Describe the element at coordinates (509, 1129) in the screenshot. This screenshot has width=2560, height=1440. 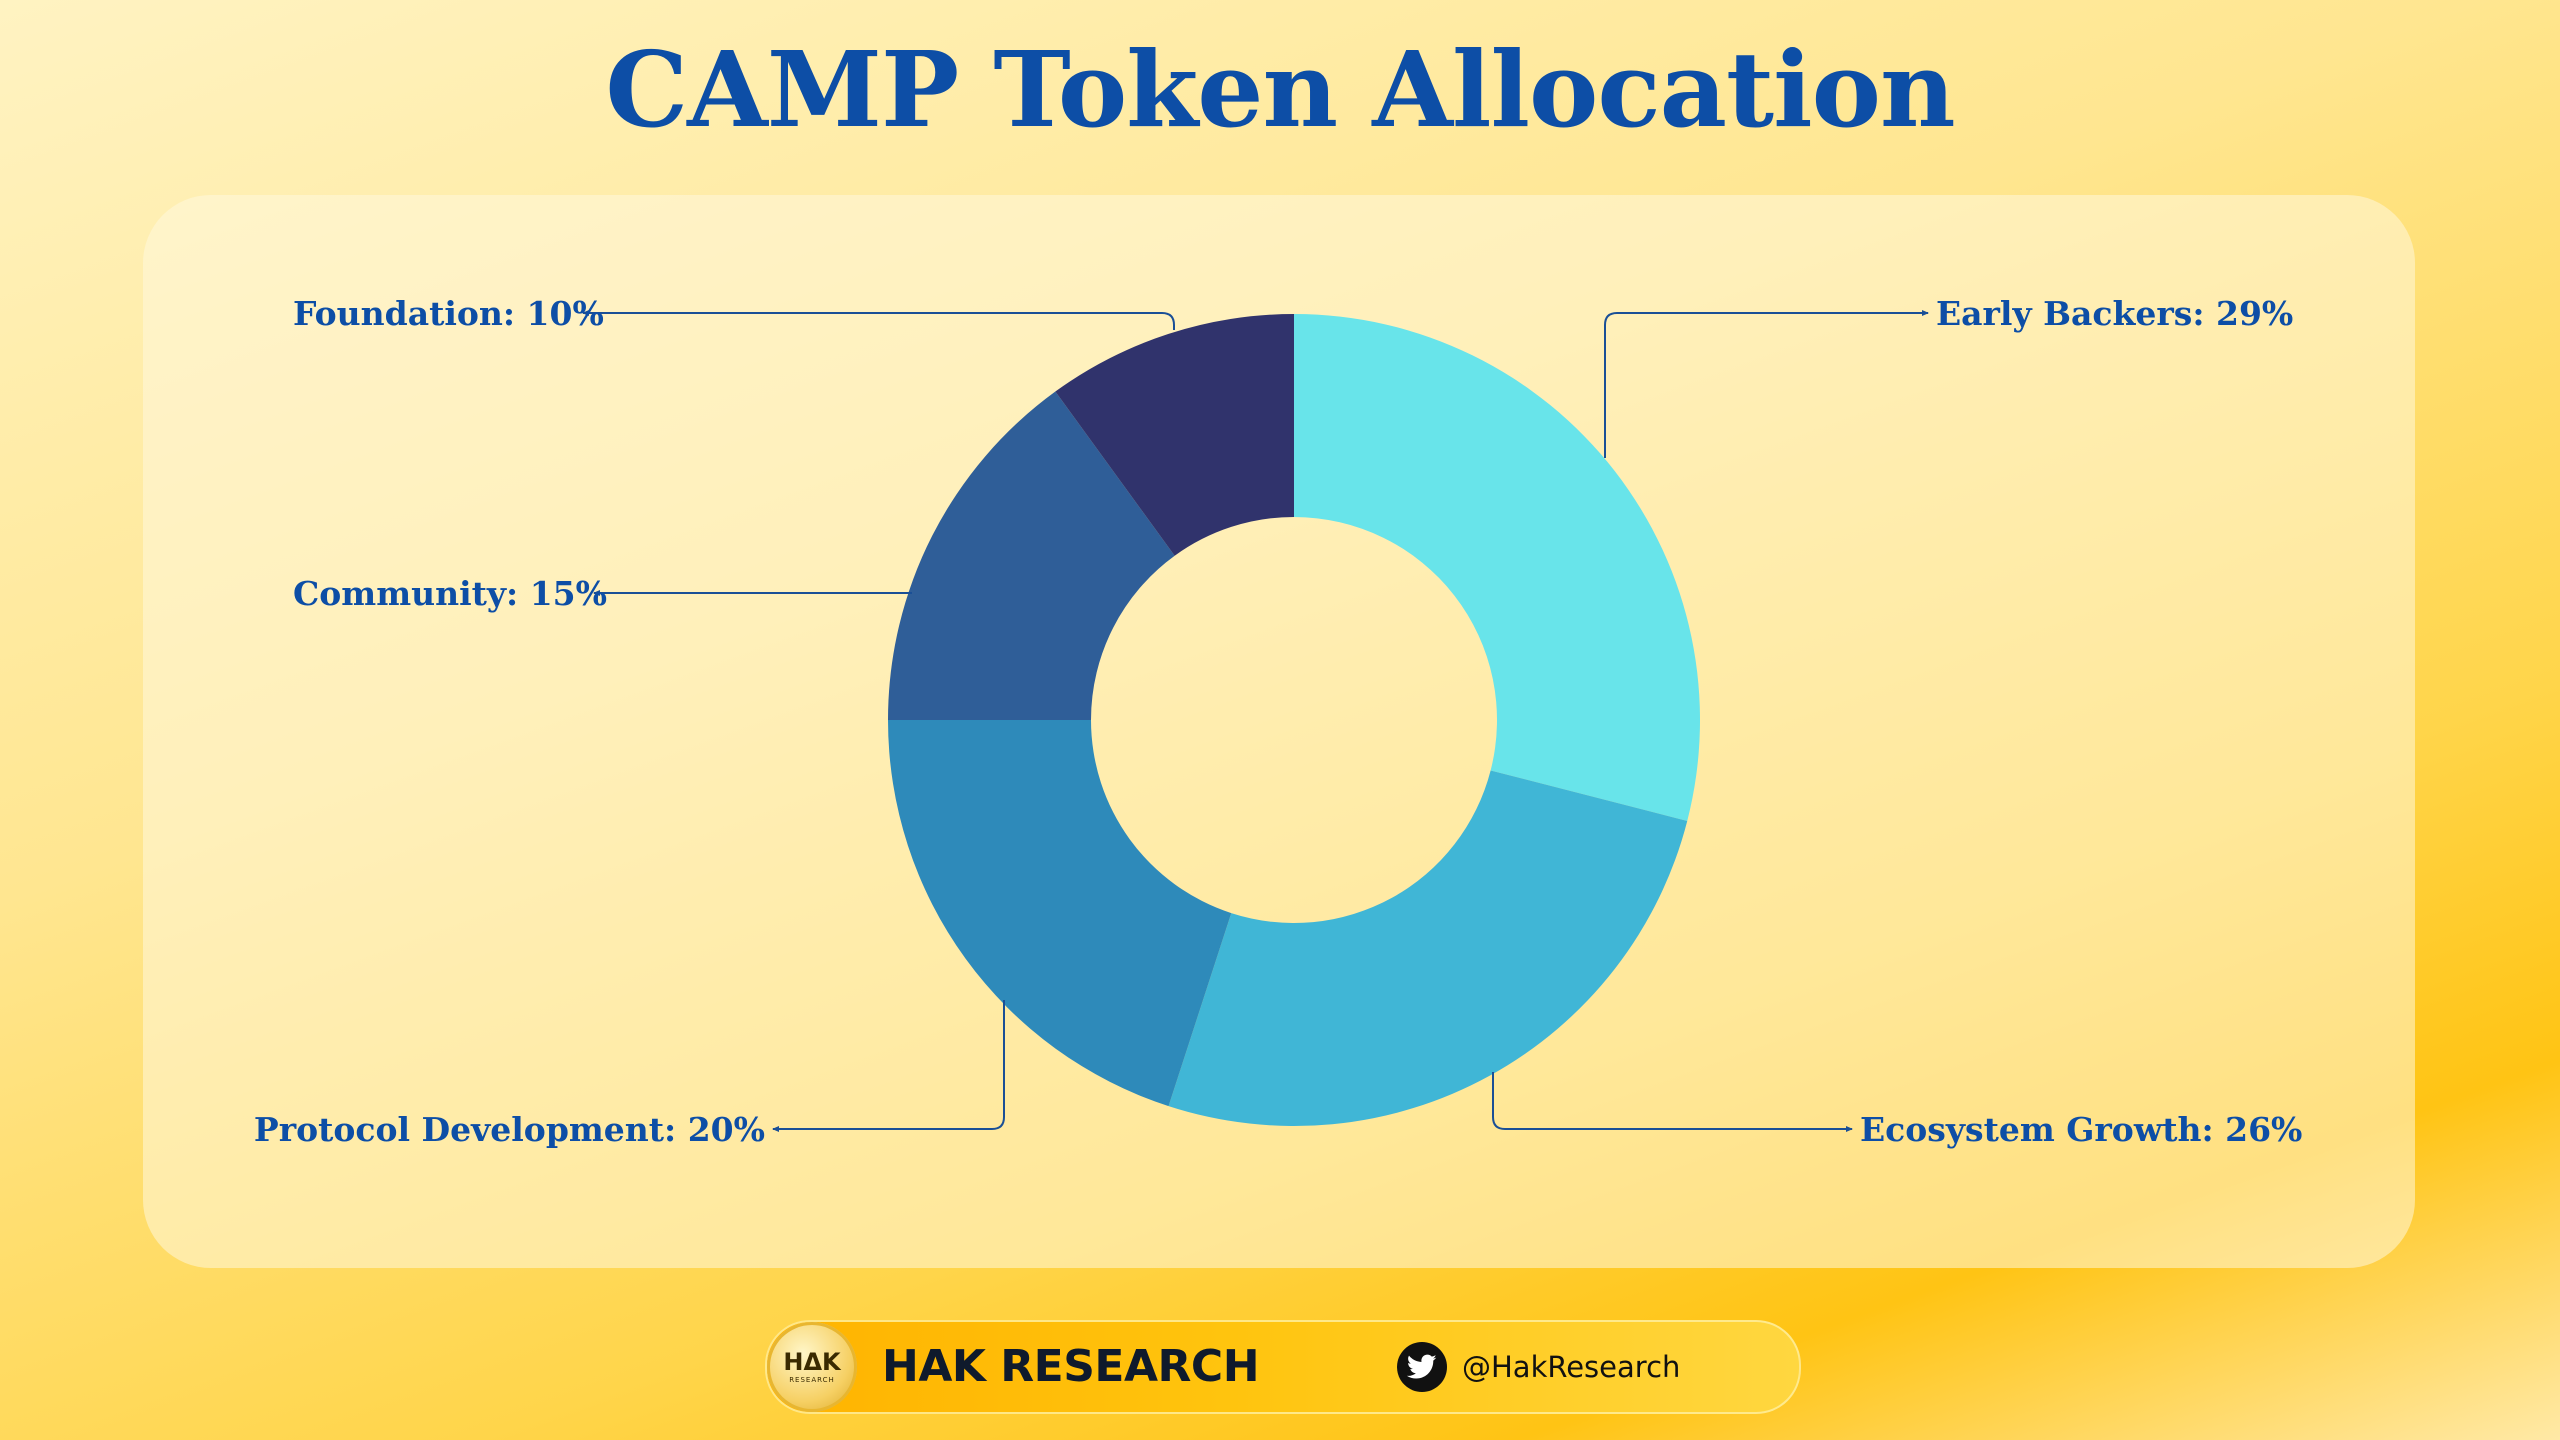
I see `label-protocol-development: Protocol Development: 20%` at that location.